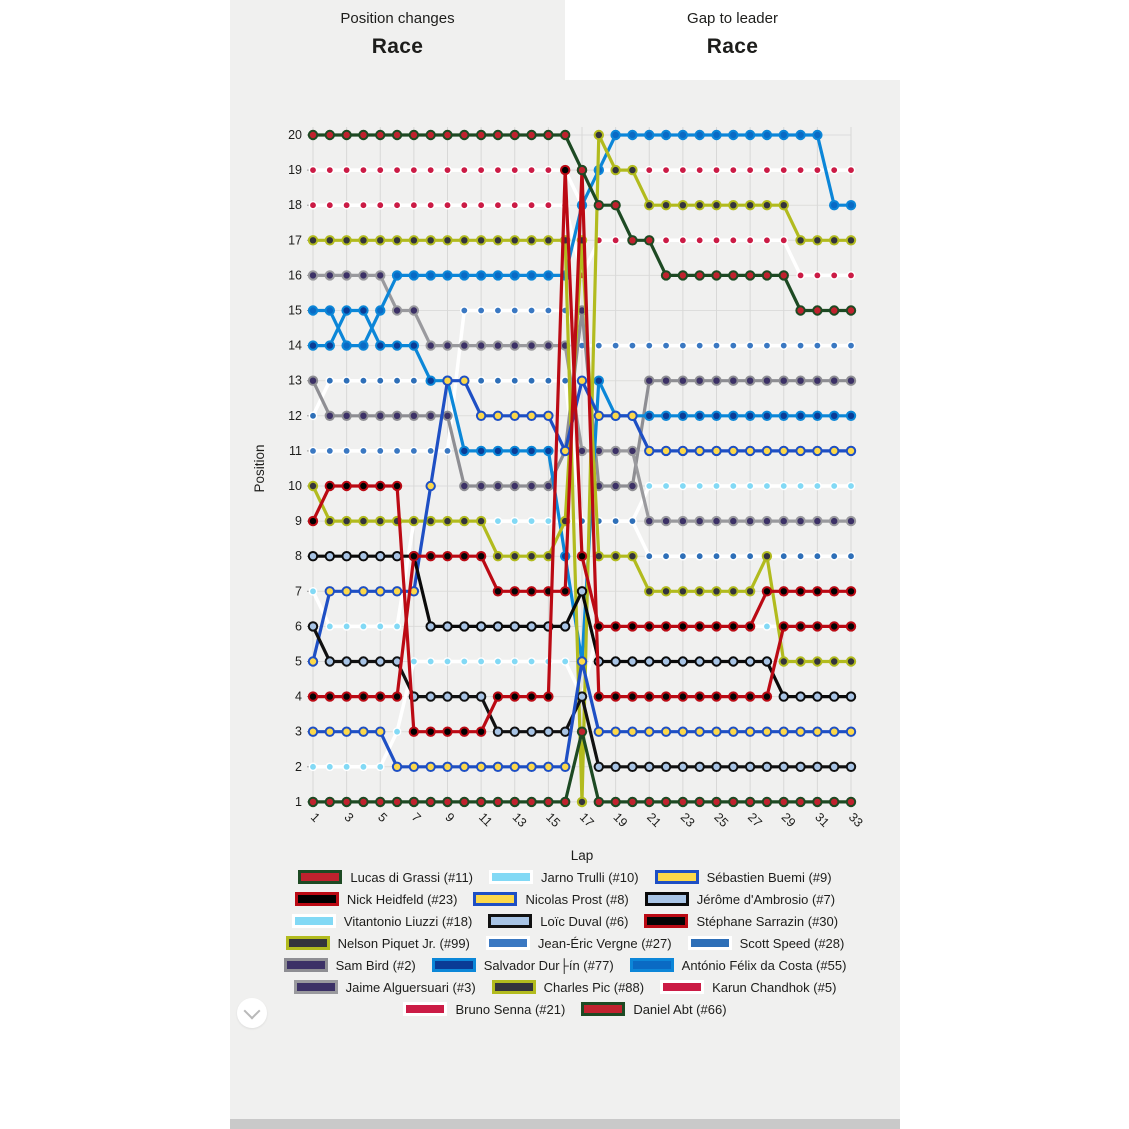 This screenshot has width=1129, height=1129. Describe the element at coordinates (295, 416) in the screenshot. I see `y-tick-label: 12` at that location.